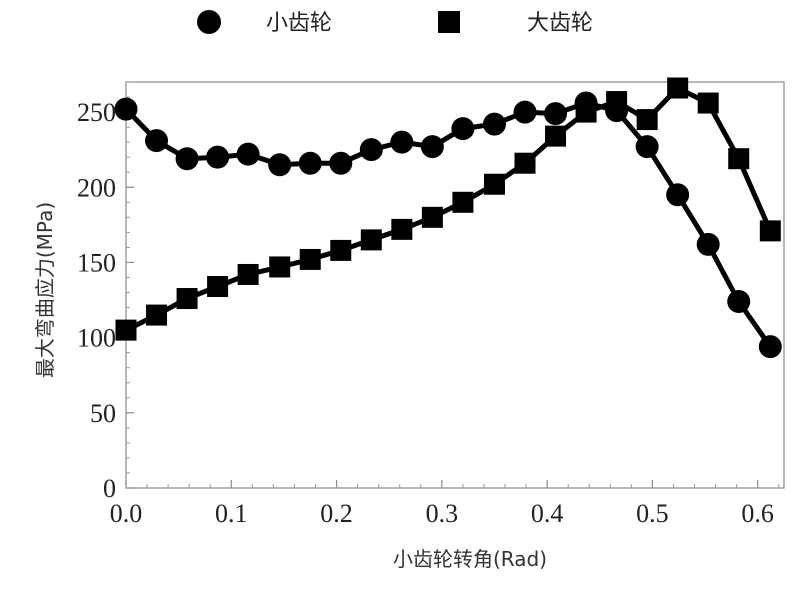 The image size is (809, 608). I want to click on y-tick-label: 50, so click(103, 413).